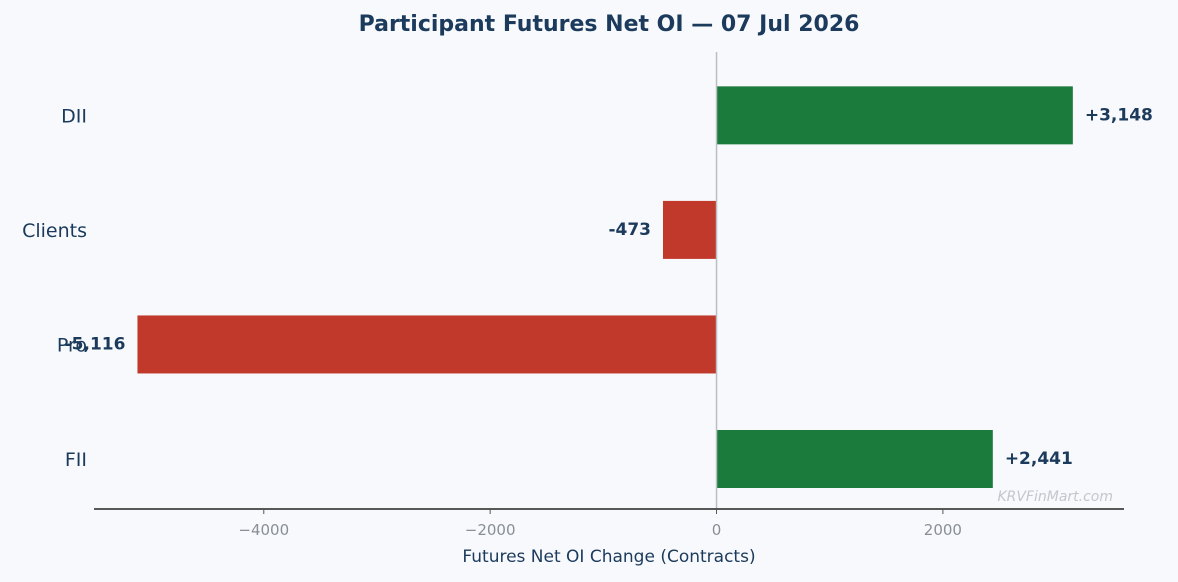 The width and height of the screenshot is (1178, 582). I want to click on x-tick-label: −2000, so click(490, 530).